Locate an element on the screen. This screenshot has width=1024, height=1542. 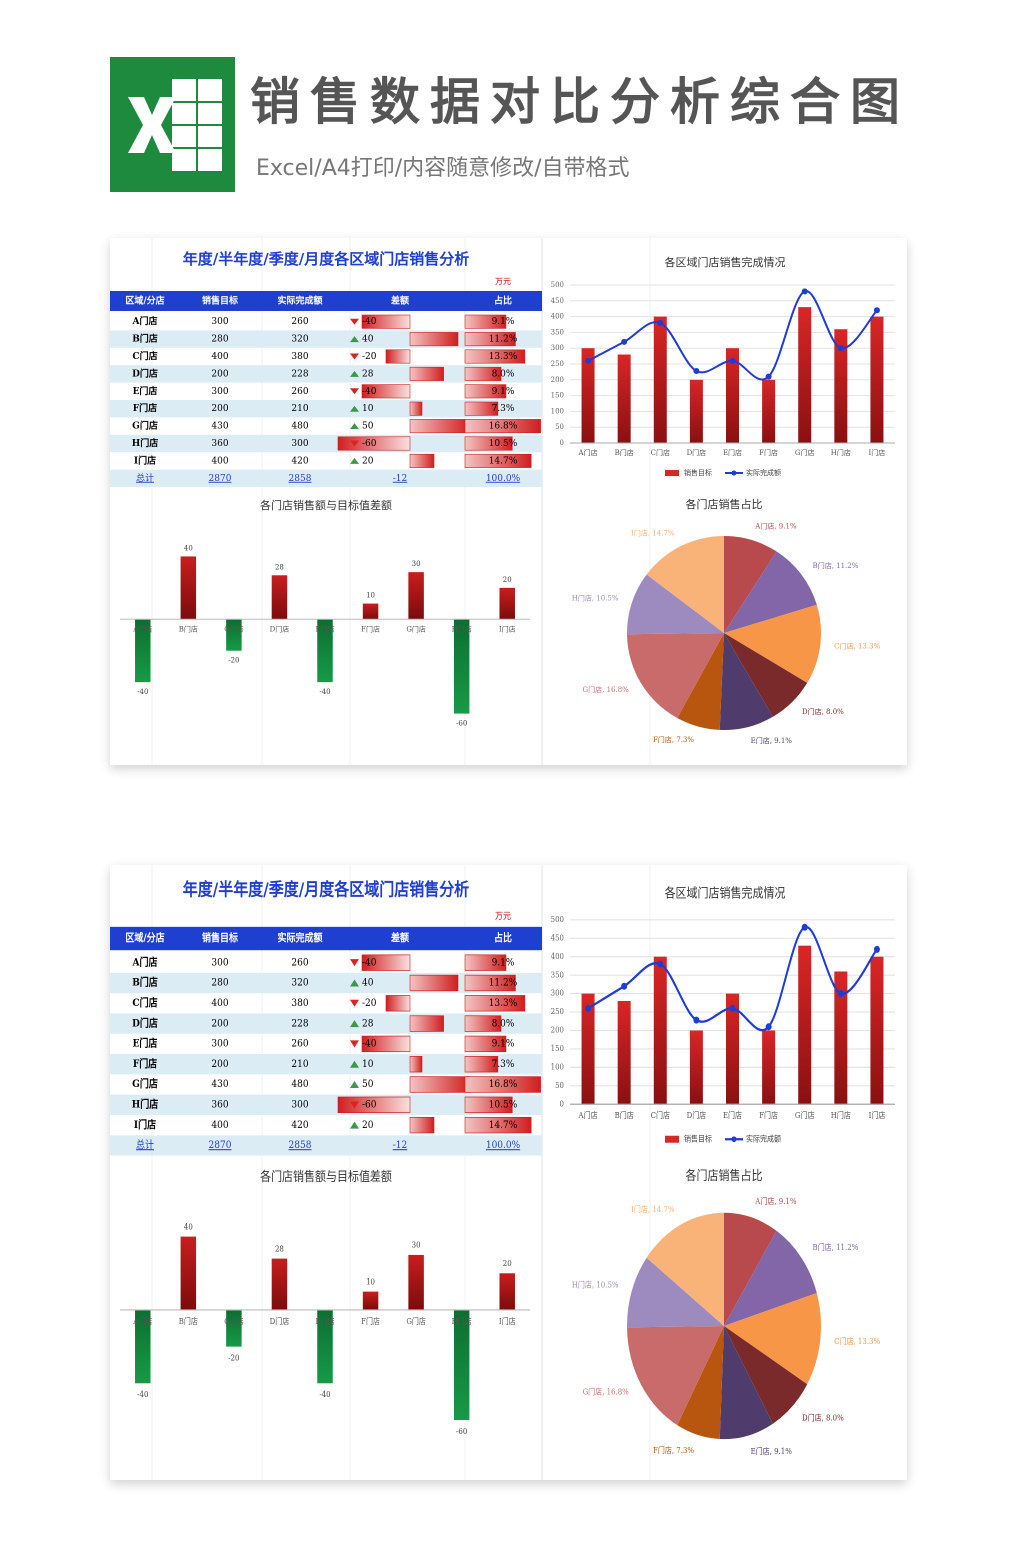
cell: 210 is located at coordinates (299, 1064).